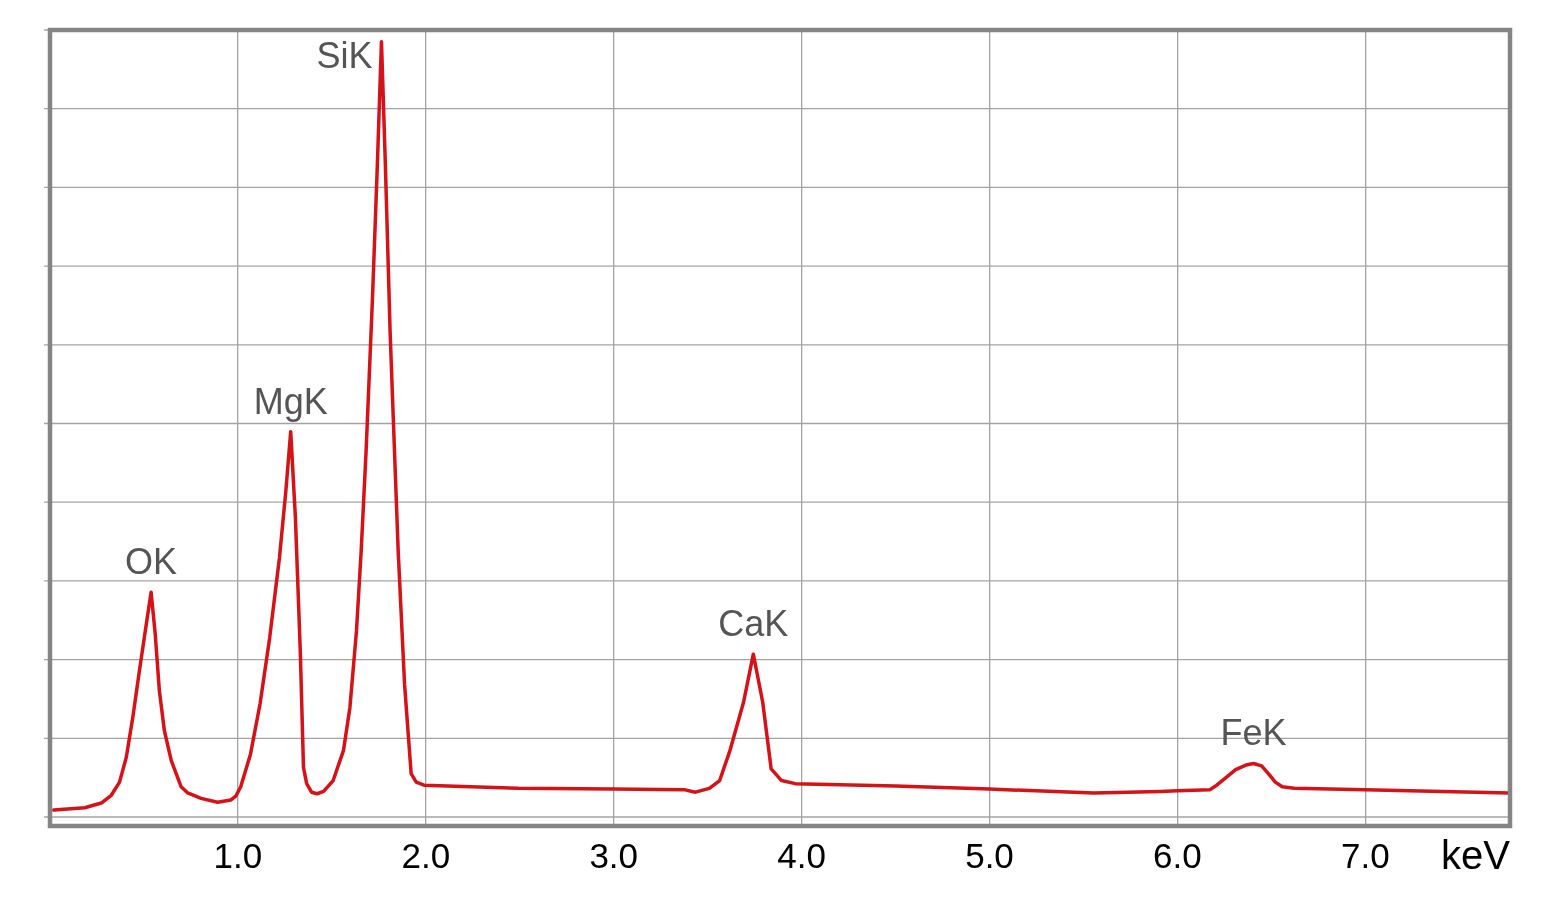 This screenshot has height=902, width=1560. What do you see at coordinates (151, 562) in the screenshot?
I see `annotation: OK` at bounding box center [151, 562].